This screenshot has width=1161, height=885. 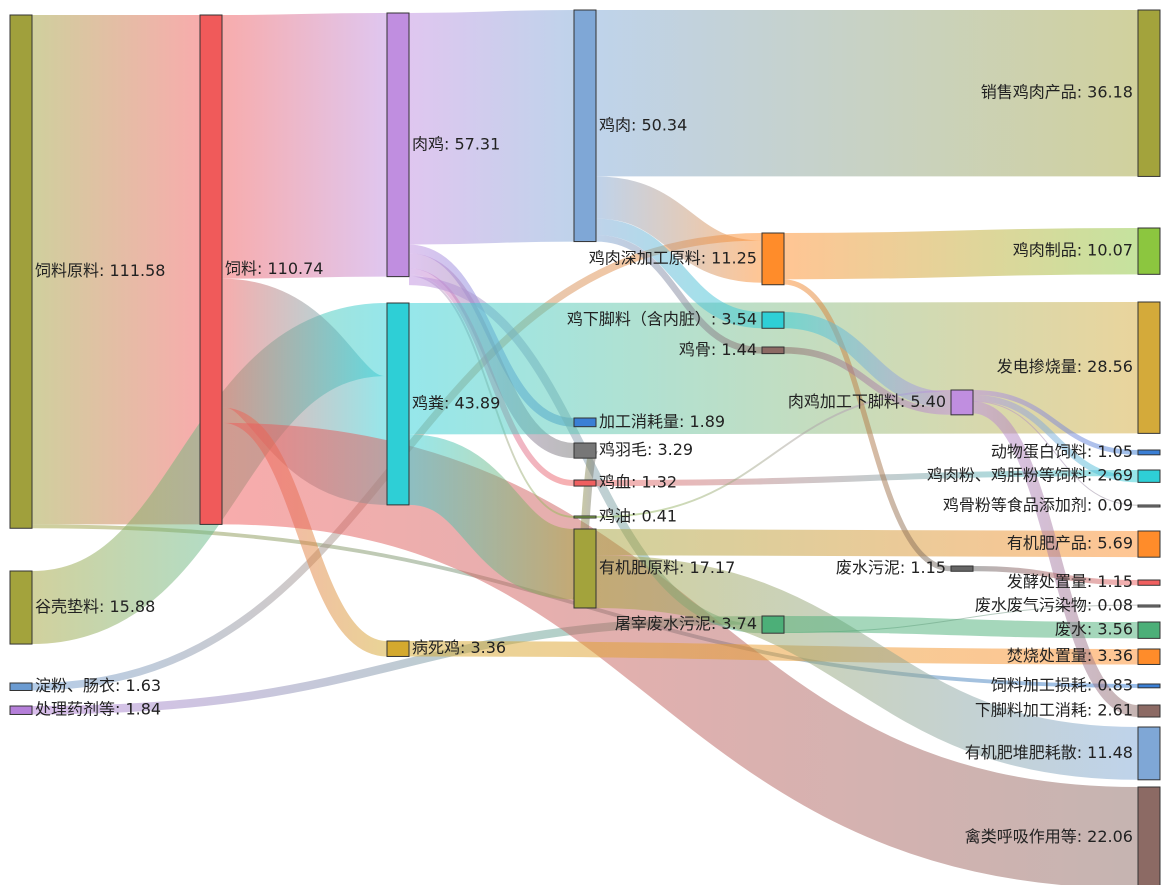 I want to click on node-label: 鸡肉: 50.34, so click(x=643, y=124).